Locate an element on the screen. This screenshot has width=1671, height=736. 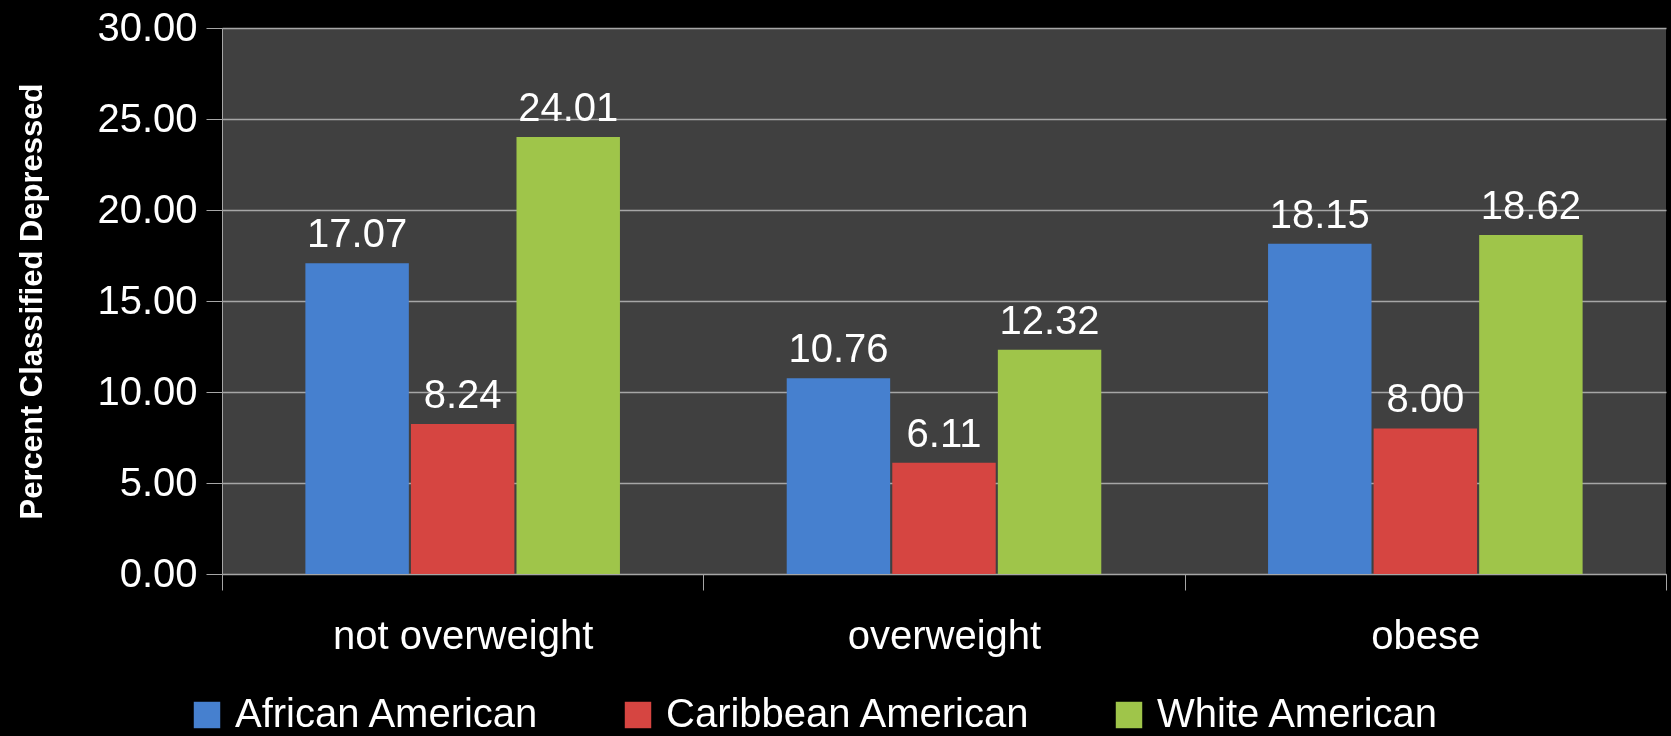
y-axis-title: Percent Classified Depressed is located at coordinates (31, 301).